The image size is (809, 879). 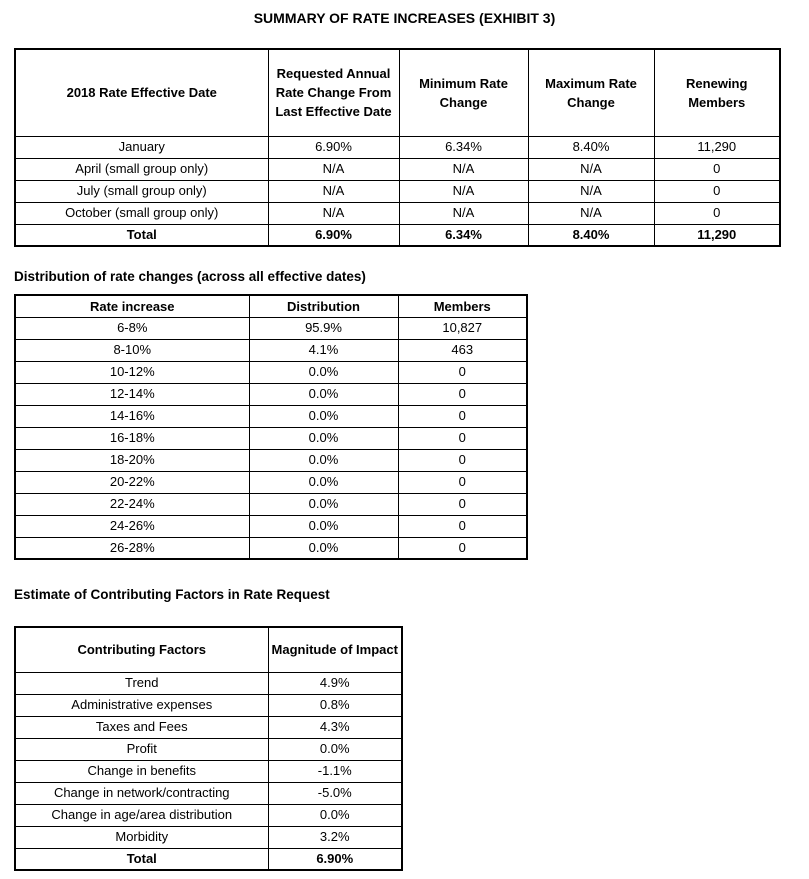 I want to click on table-row: Change in age/area distribution 0.0%, so click(x=208, y=815).